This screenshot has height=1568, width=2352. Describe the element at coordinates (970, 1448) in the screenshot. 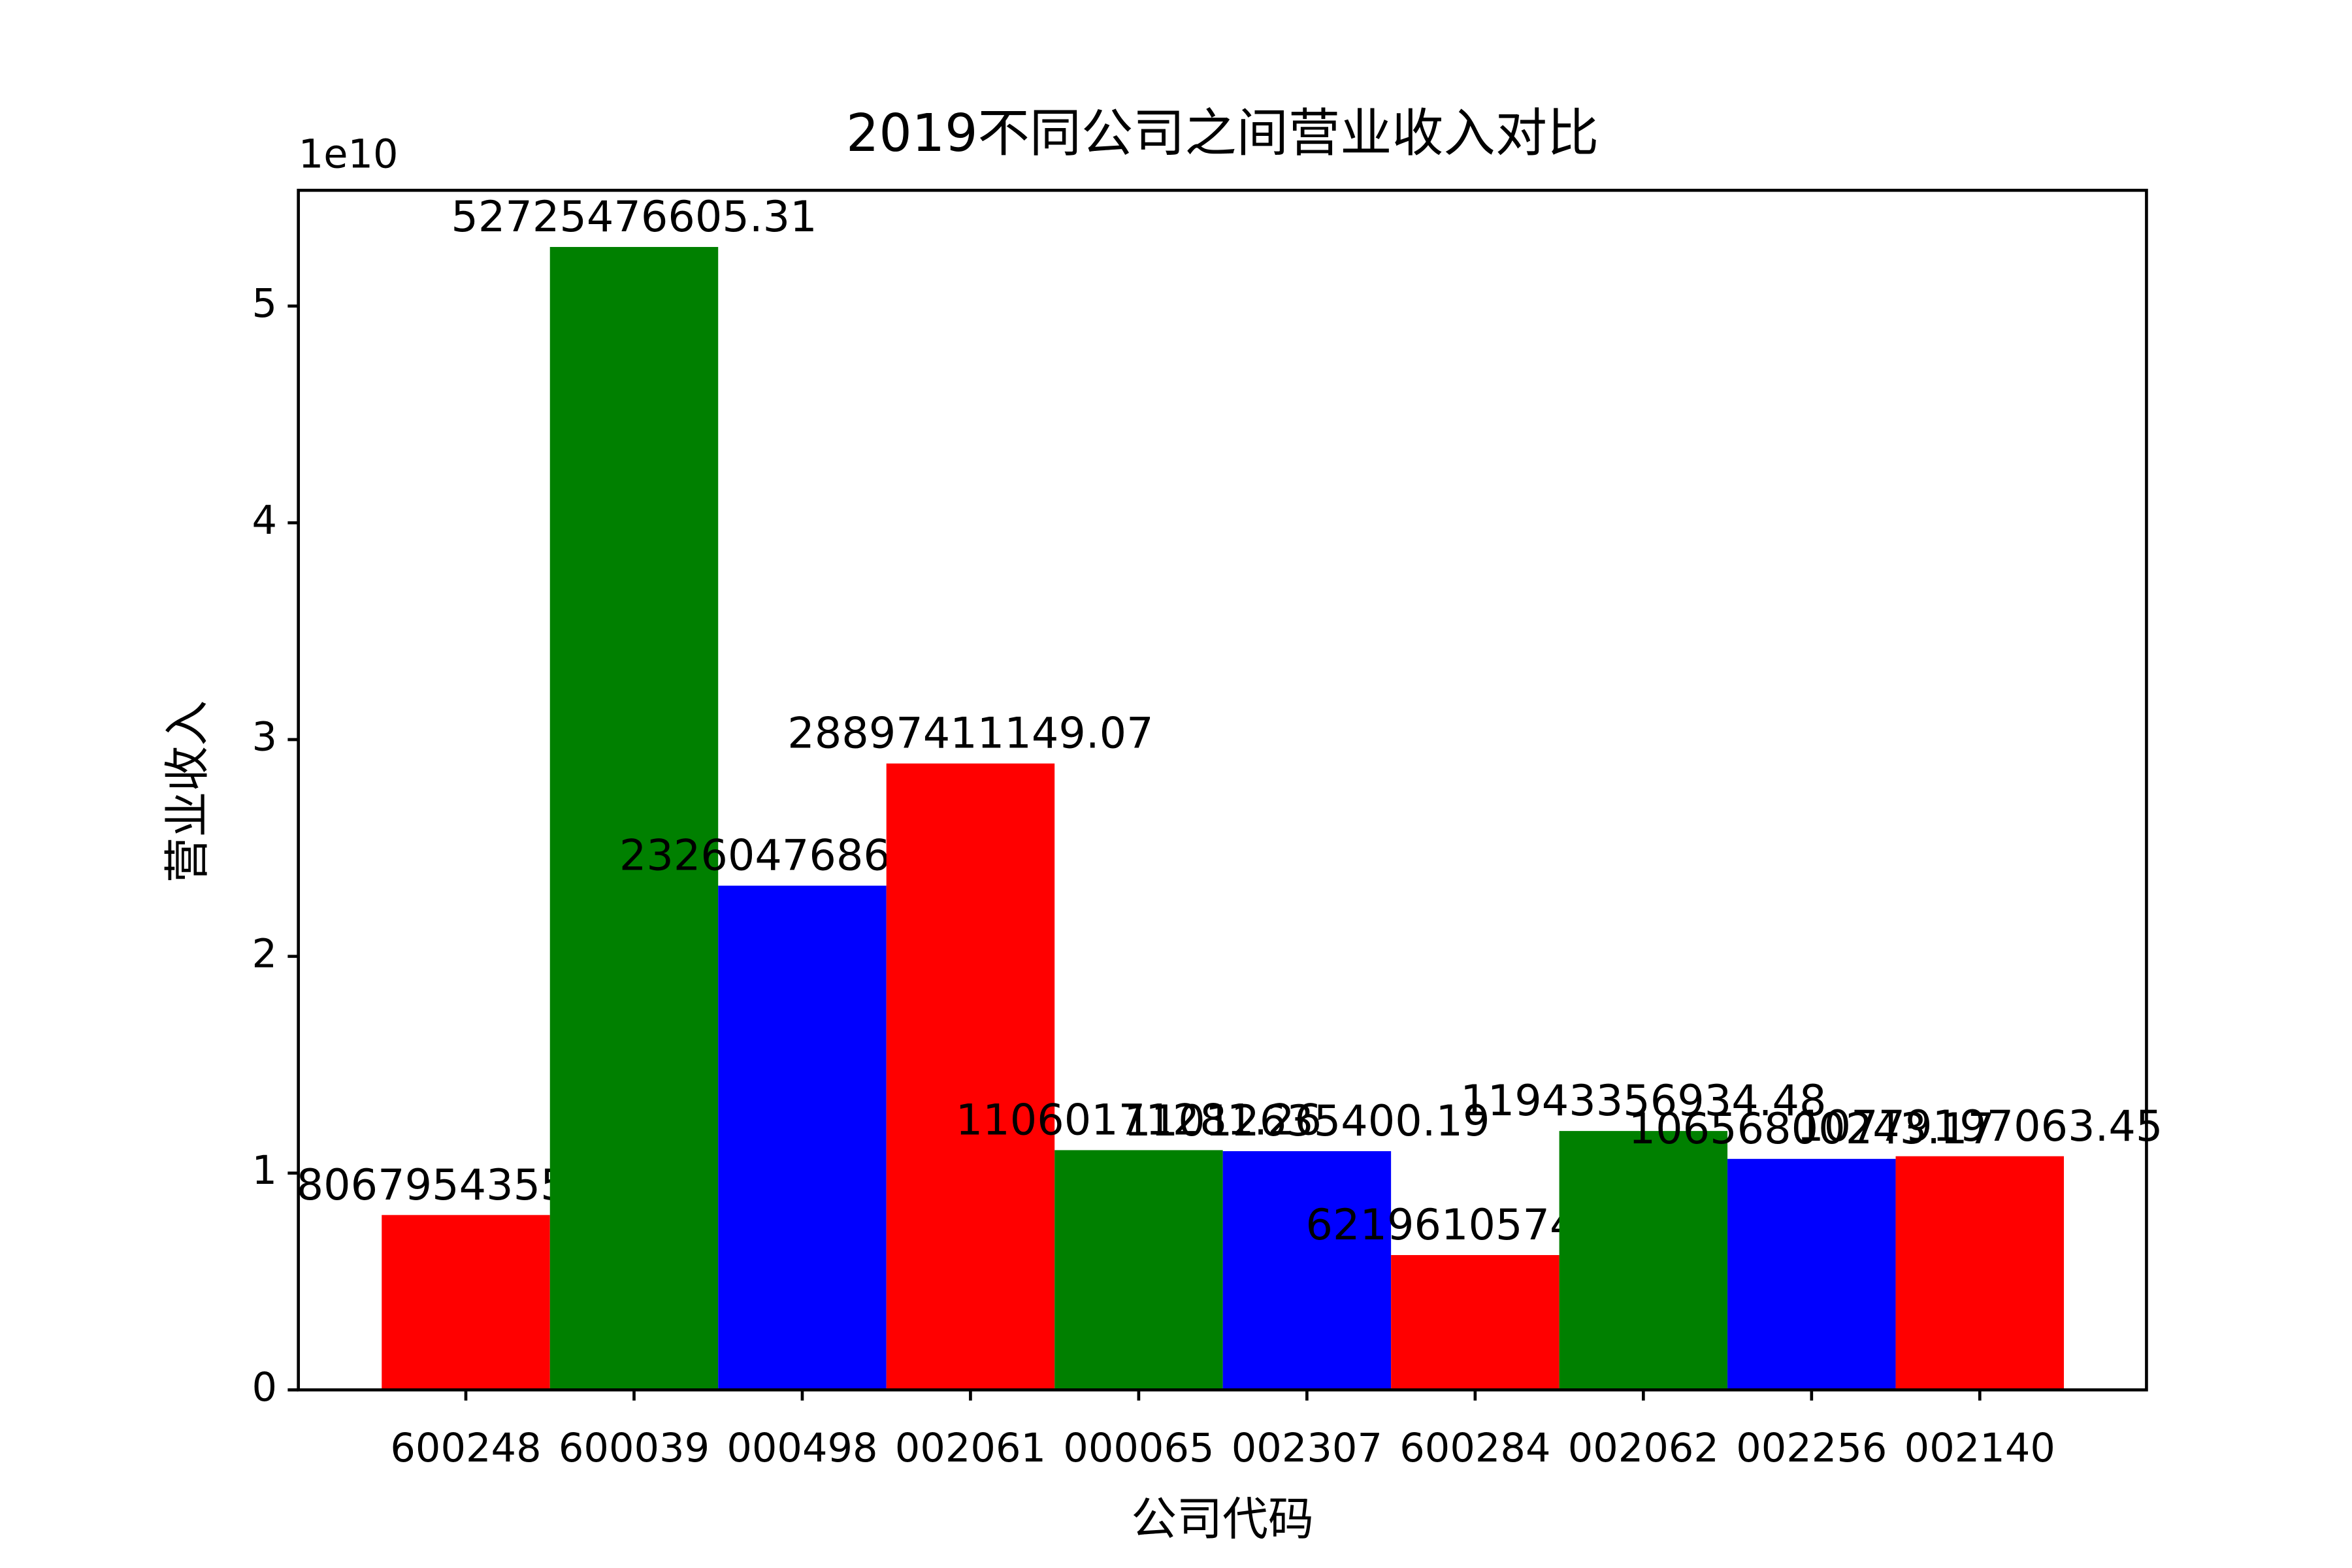

I see `x-tick-label: 002061` at that location.